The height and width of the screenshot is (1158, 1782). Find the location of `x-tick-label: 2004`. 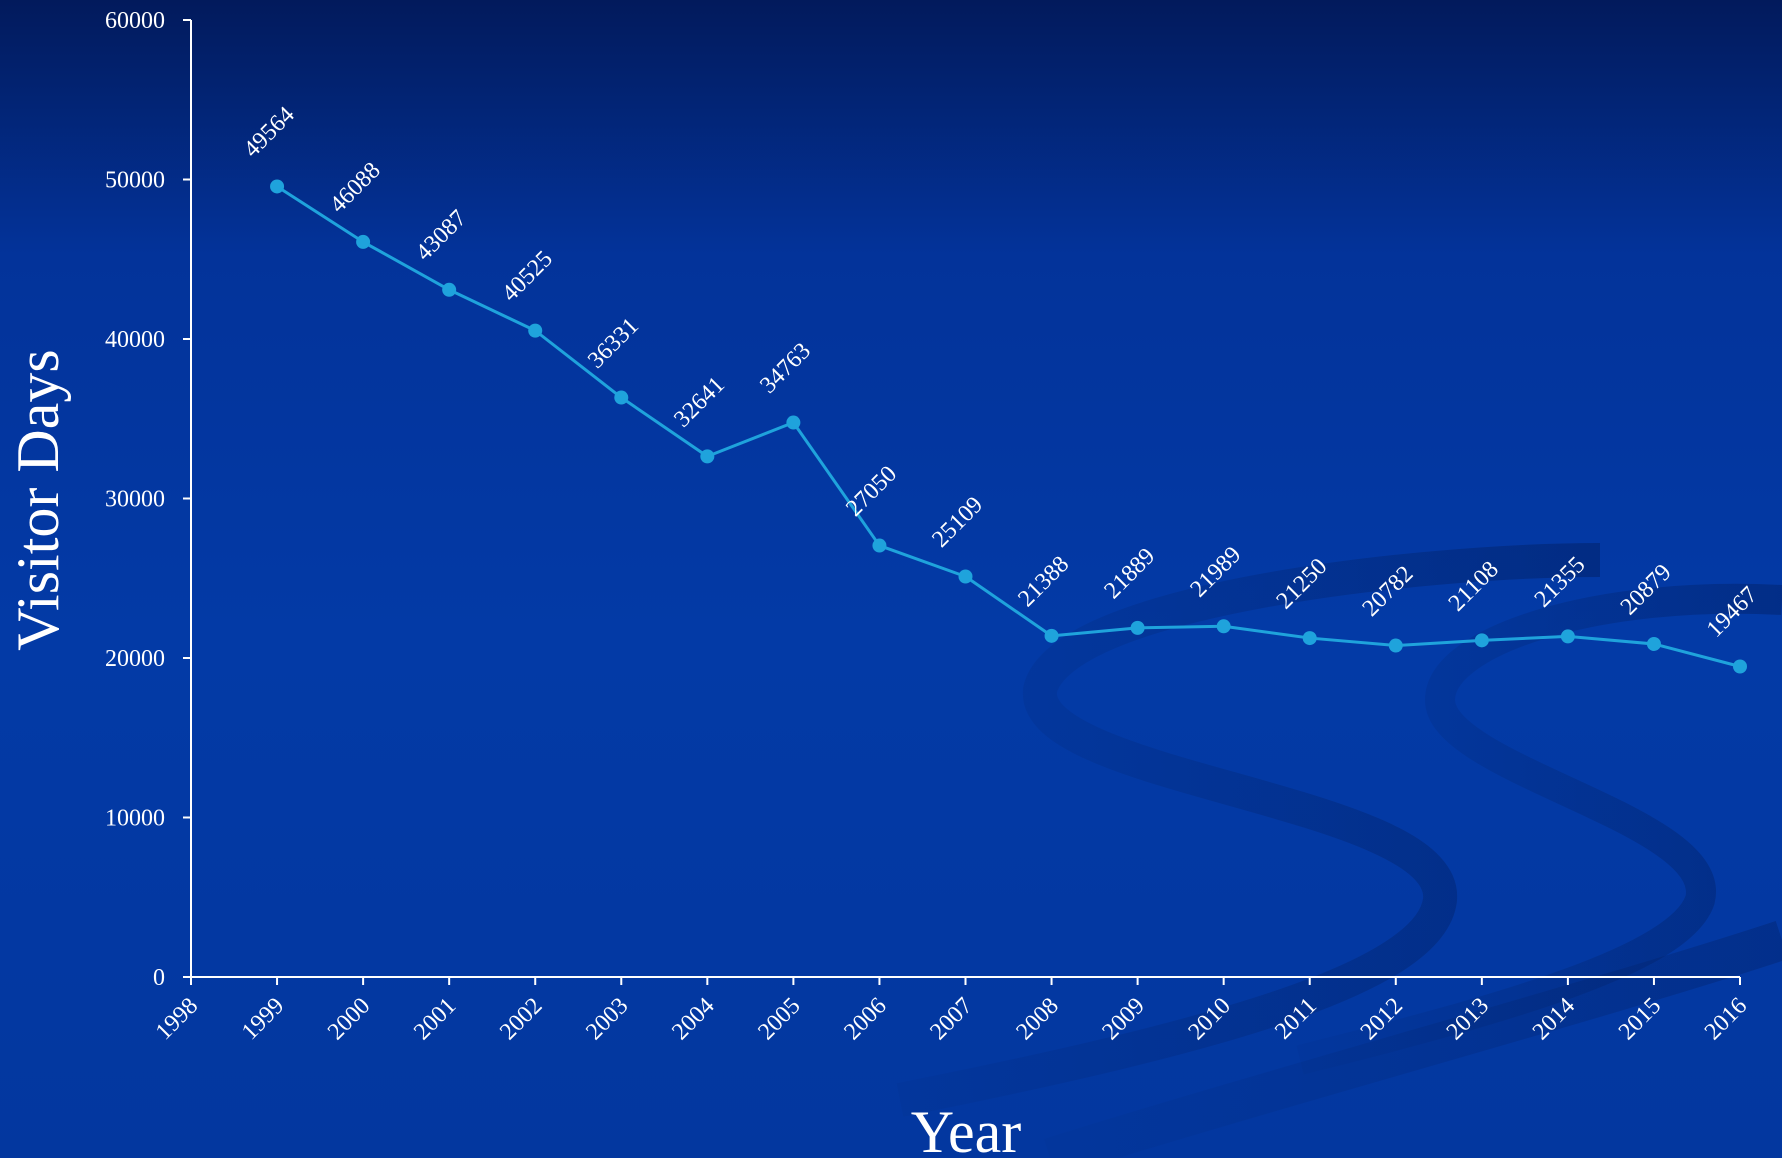

x-tick-label: 2004 is located at coordinates (693, 1019).